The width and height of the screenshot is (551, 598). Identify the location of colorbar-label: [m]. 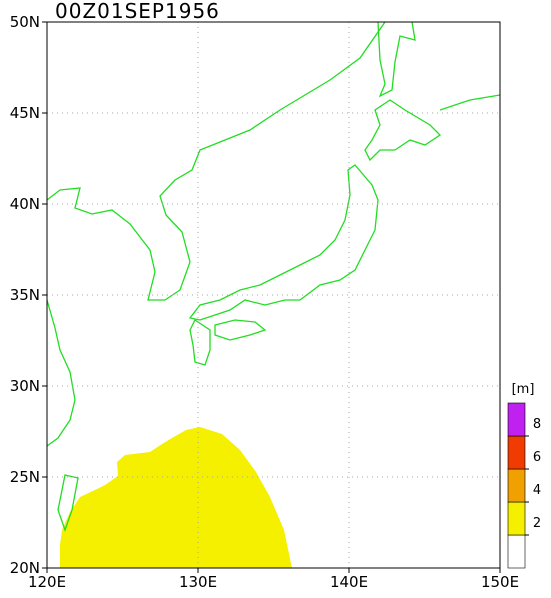
(523, 389).